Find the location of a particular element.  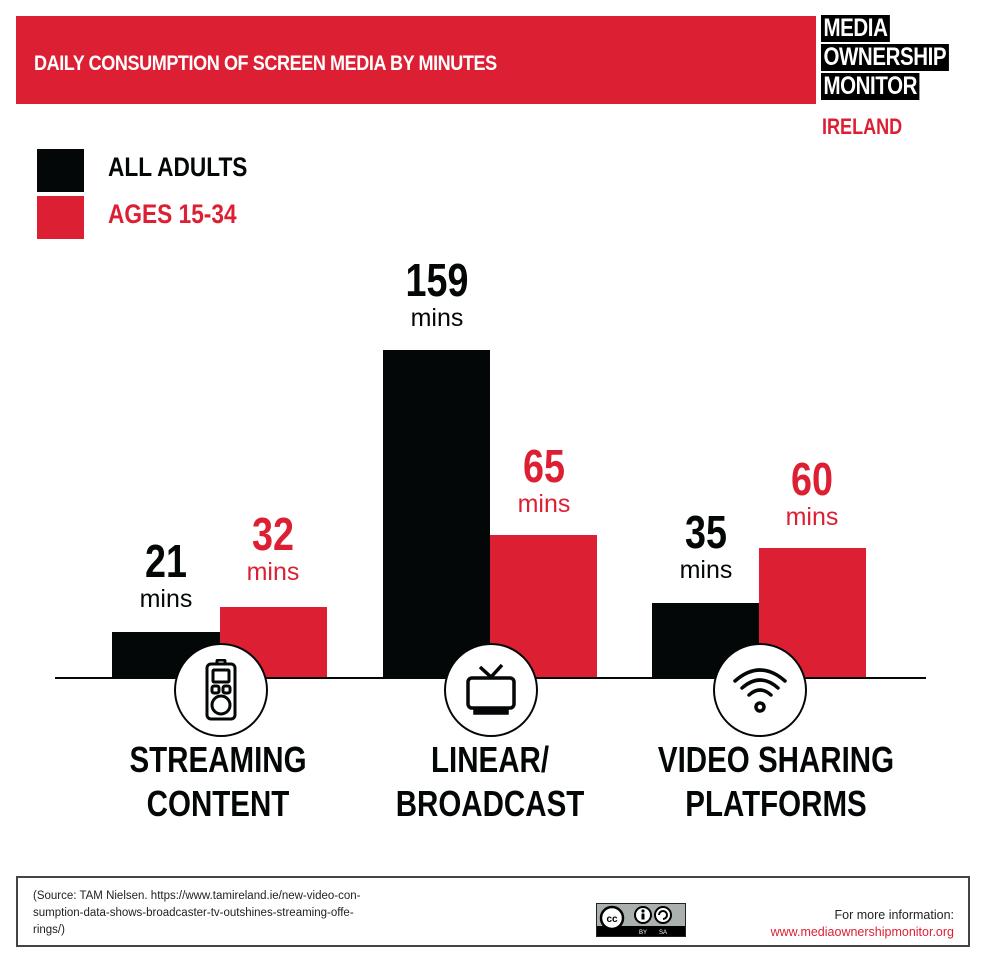

value-label-video-sharing-ages-15-34: 60 mins is located at coordinates (812, 492).